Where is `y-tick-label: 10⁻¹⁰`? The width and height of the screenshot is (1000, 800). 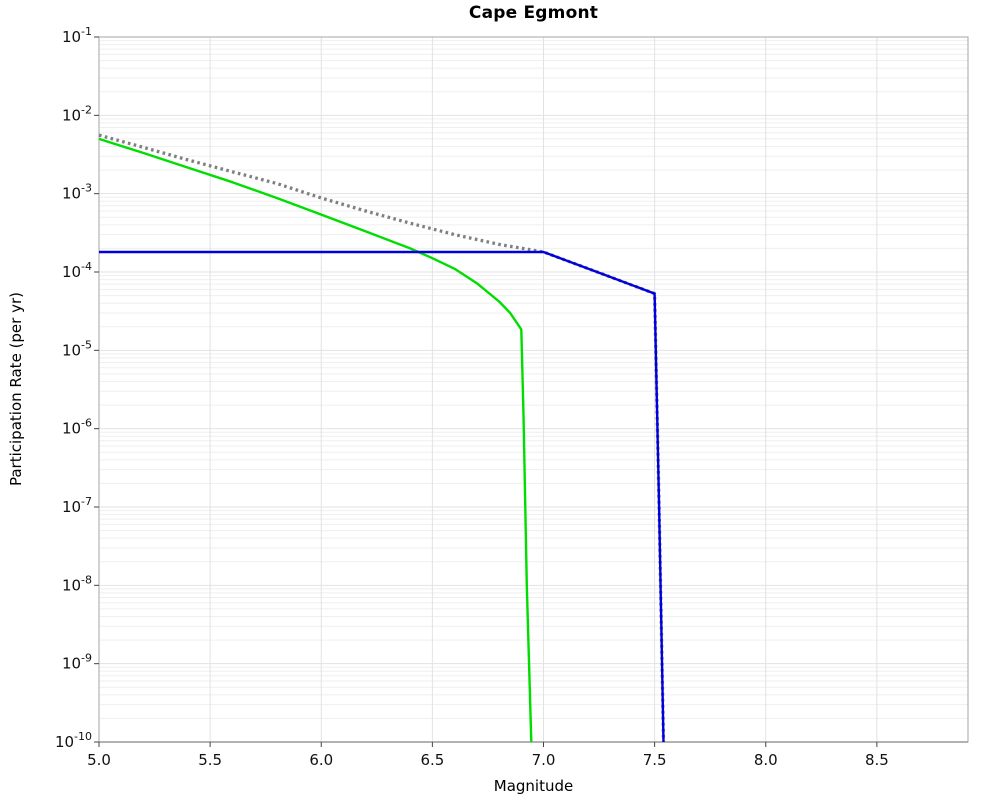
y-tick-label: 10⁻¹⁰ is located at coordinates (73, 740).